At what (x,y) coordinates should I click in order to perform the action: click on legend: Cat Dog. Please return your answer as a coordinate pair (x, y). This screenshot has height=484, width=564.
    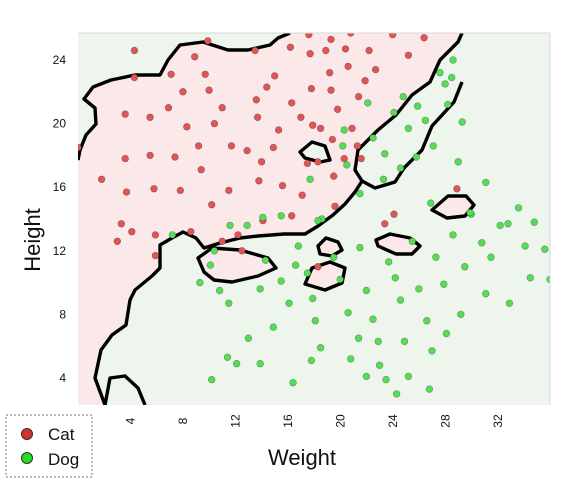
    Looking at the image, I should click on (49, 446).